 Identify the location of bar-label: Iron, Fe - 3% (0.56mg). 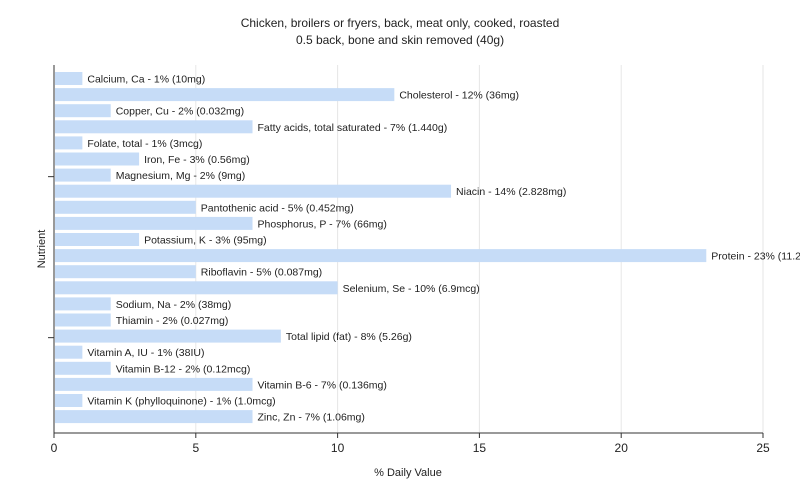
(197, 160).